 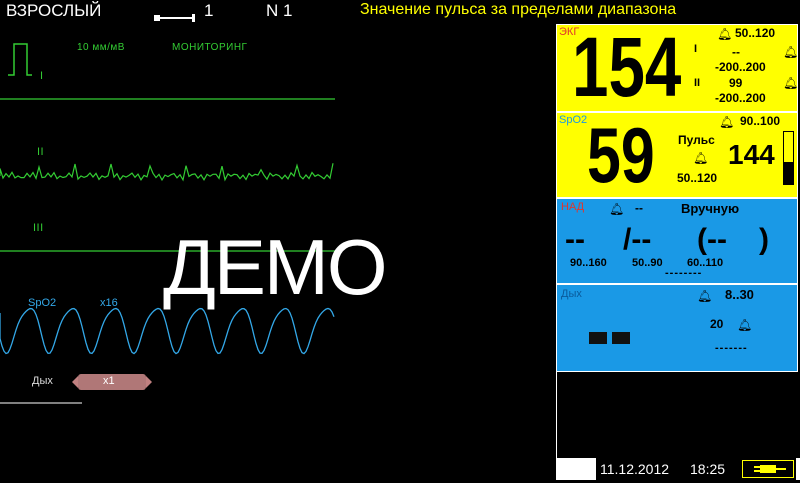 What do you see at coordinates (627, 67) in the screenshot?
I see `heart-rate-value: 154` at bounding box center [627, 67].